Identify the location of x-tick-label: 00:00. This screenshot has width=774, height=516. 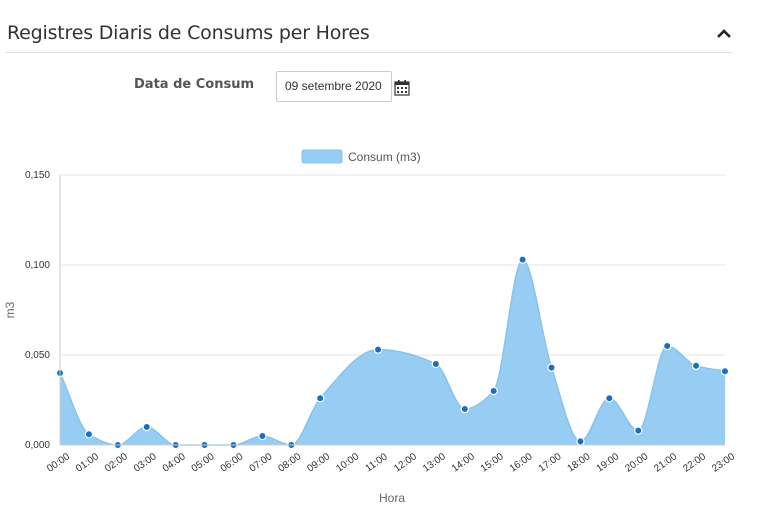
(58, 463).